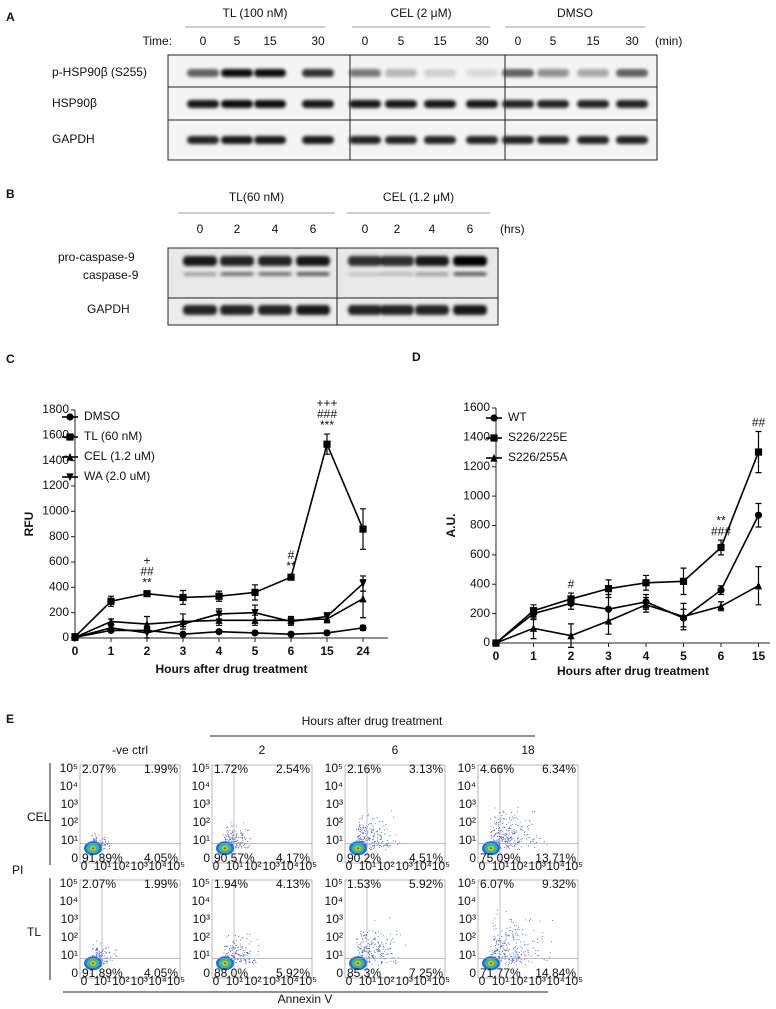 The height and width of the screenshot is (1009, 776). Describe the element at coordinates (327, 651) in the screenshot. I see `x-tick-label: 15` at that location.